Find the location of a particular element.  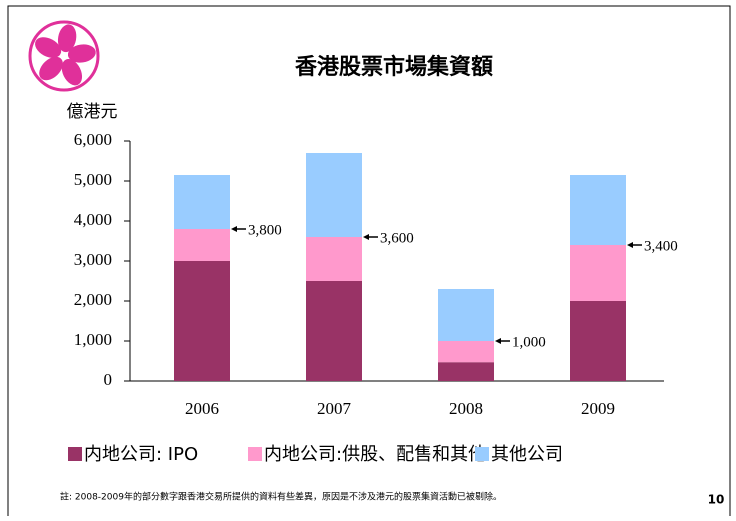

annotation: 3,600 is located at coordinates (397, 238).